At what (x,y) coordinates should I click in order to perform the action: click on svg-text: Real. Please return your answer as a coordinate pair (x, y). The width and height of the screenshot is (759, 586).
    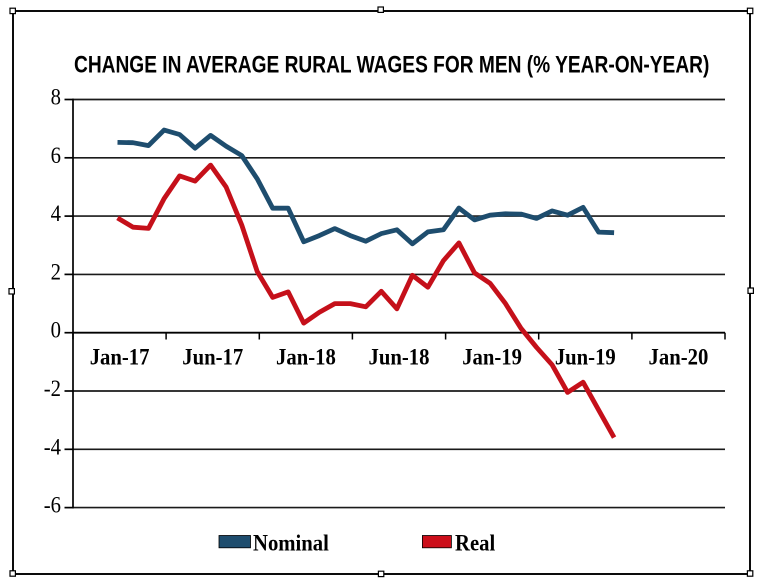
    Looking at the image, I should click on (475, 543).